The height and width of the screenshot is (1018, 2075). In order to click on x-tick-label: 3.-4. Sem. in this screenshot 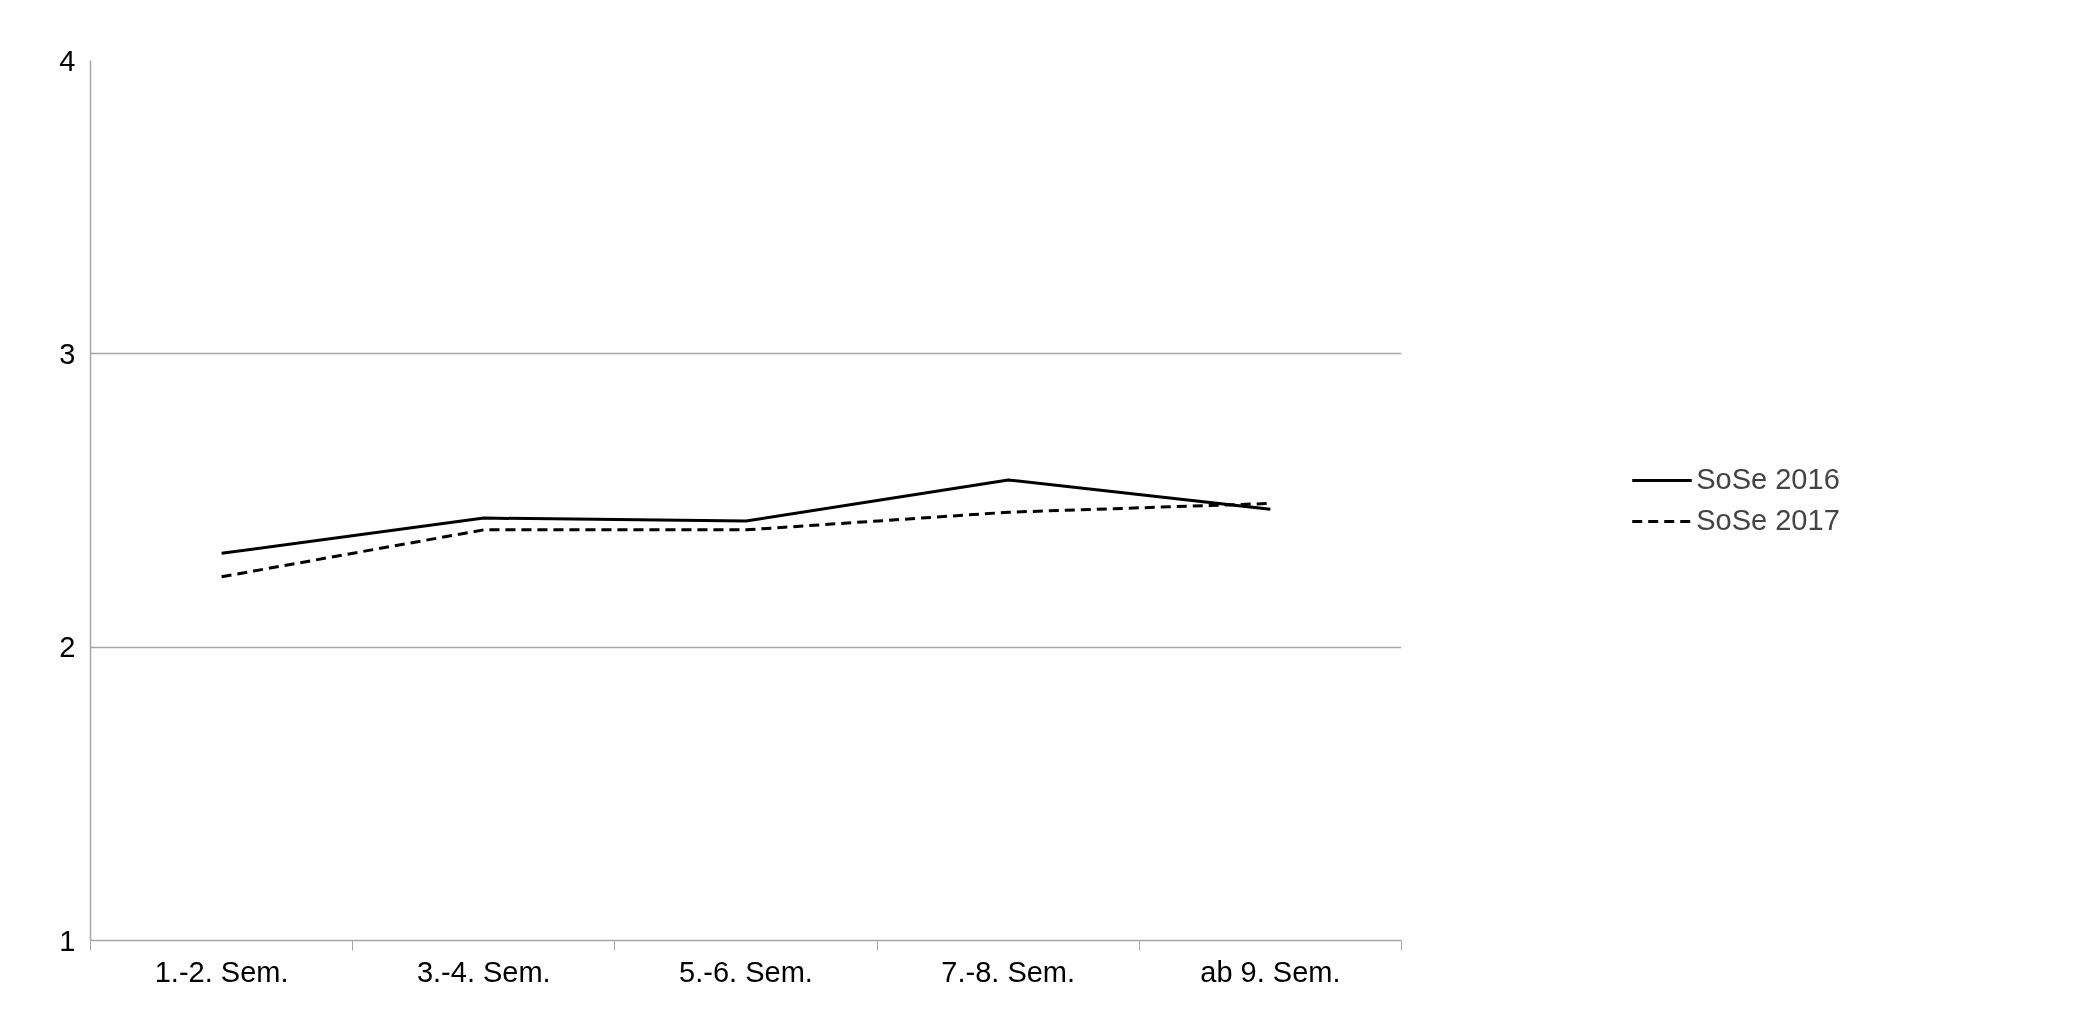, I will do `click(483, 971)`.